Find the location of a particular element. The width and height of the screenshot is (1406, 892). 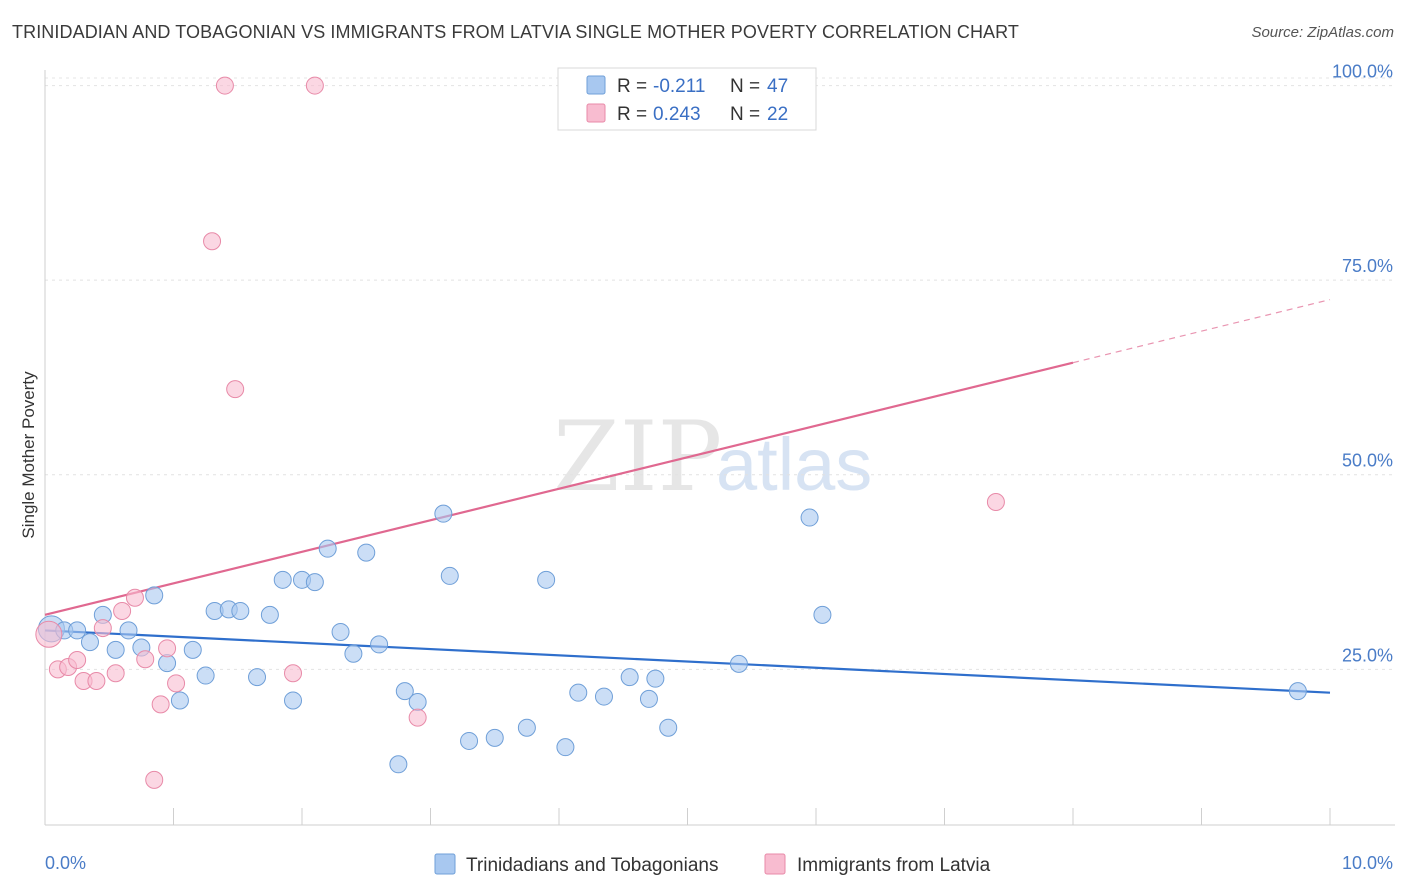

legend-swatch-pink is located at coordinates (596, 113).